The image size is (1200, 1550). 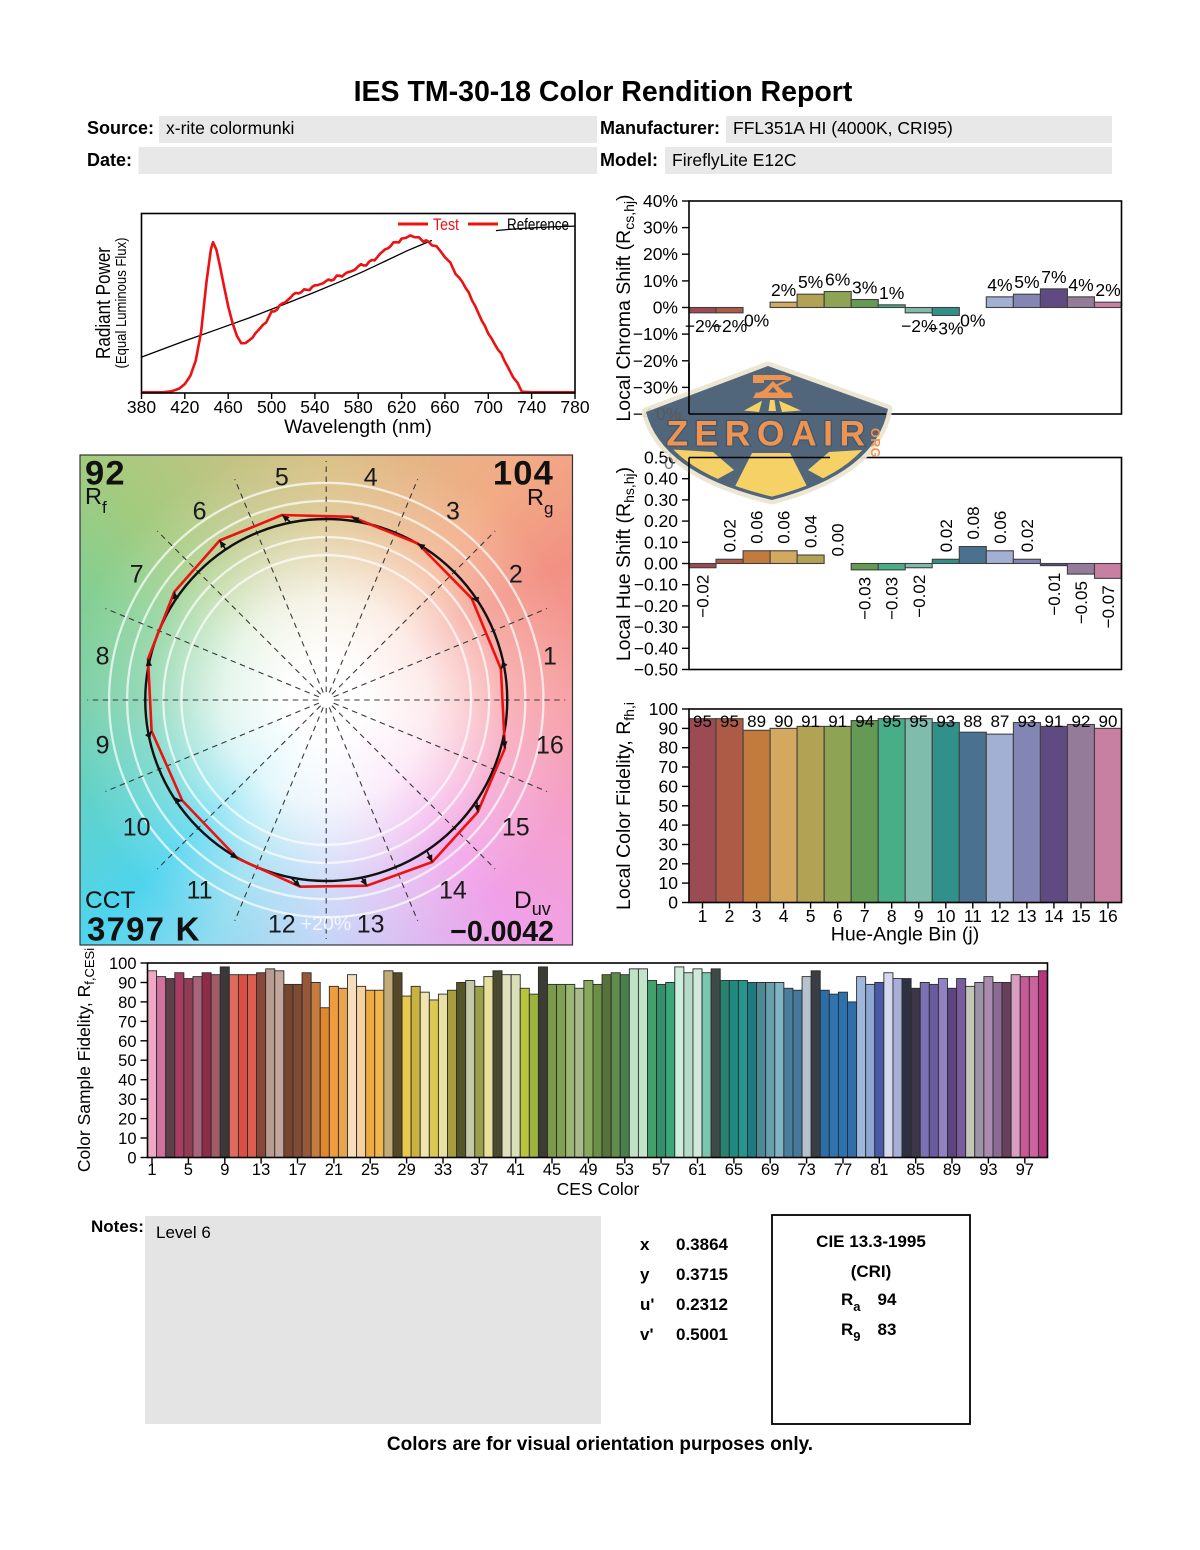 I want to click on svg-text: Manufacturer:, so click(x=660, y=128).